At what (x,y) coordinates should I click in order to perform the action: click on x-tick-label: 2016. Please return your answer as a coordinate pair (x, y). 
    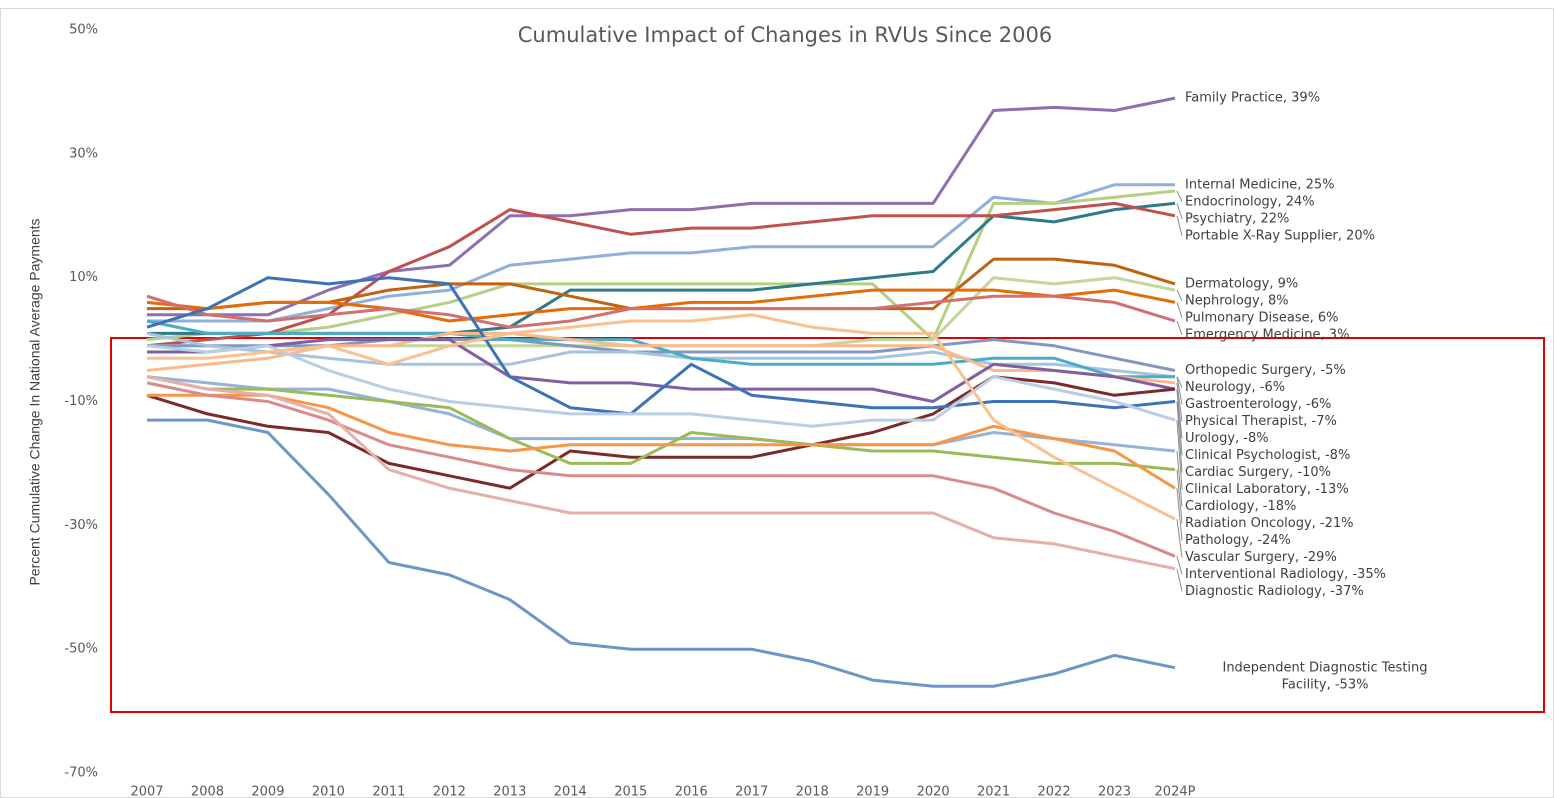
    Looking at the image, I should click on (691, 791).